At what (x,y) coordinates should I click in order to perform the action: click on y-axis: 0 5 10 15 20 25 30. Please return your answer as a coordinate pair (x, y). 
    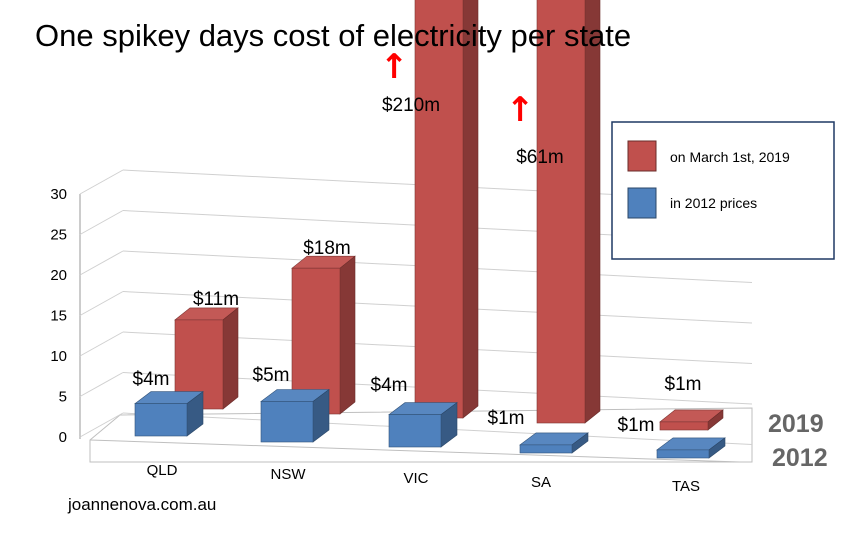
    Looking at the image, I should click on (58, 316).